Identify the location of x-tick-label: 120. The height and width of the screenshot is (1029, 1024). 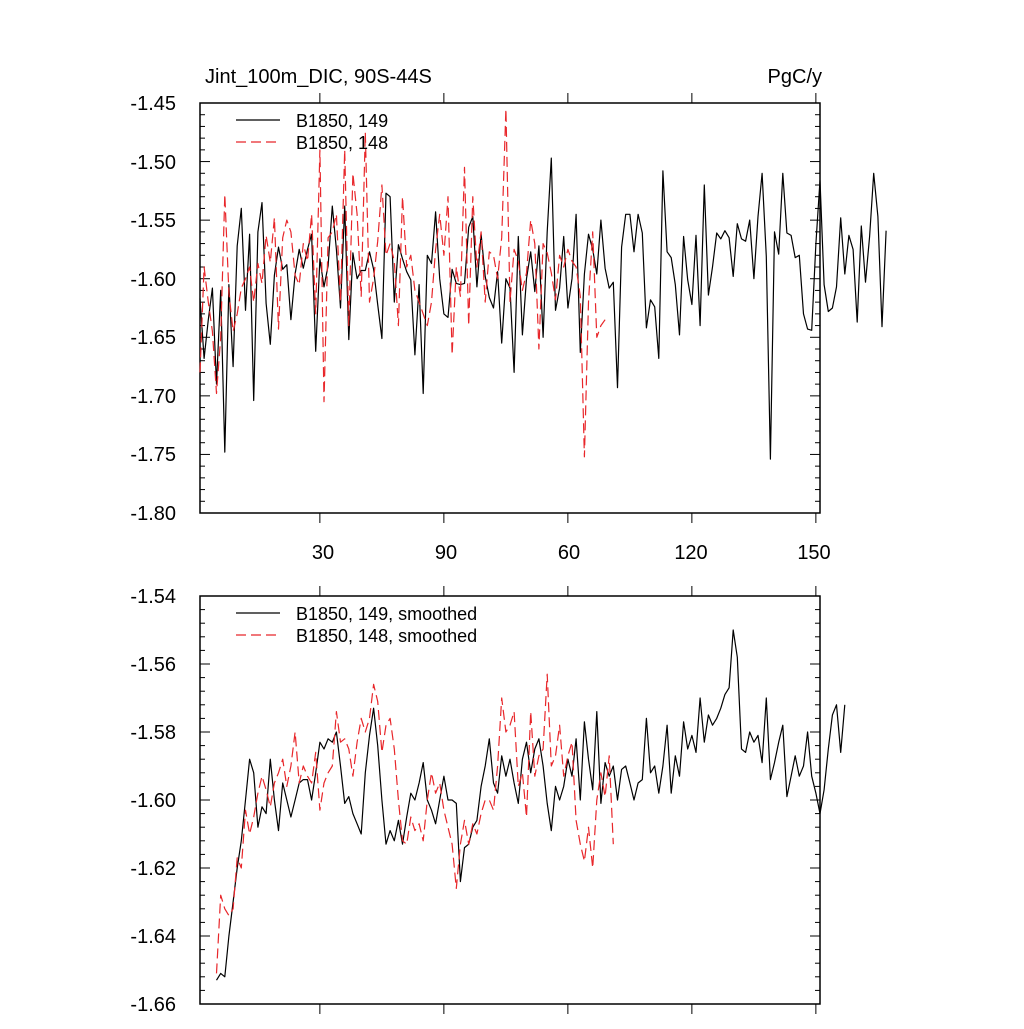
(690, 553).